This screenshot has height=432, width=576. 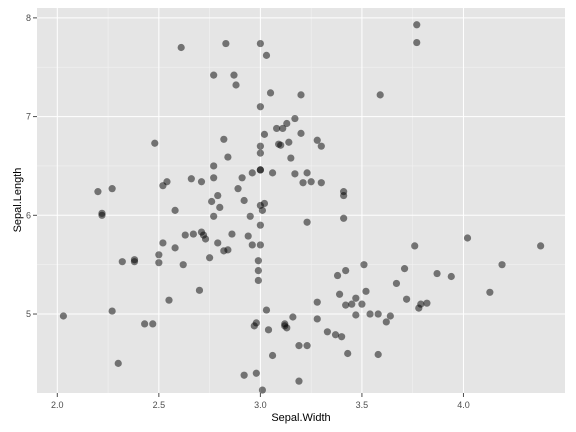 What do you see at coordinates (18, 200) in the screenshot?
I see `y-axis-title: Sepal.Length` at bounding box center [18, 200].